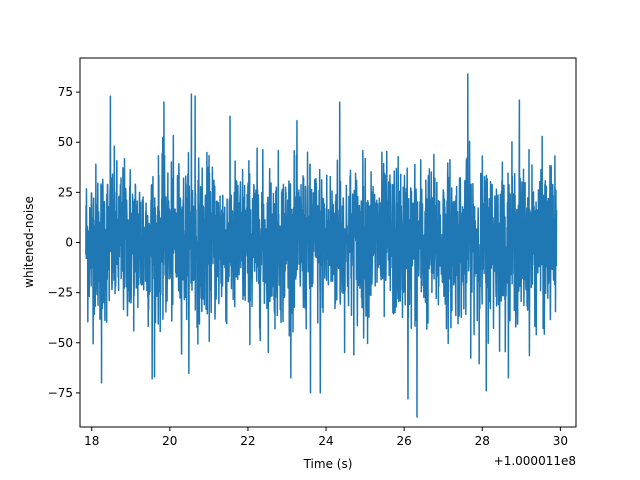  I want to click on y-axis-label: whitened-noise, so click(29, 242).